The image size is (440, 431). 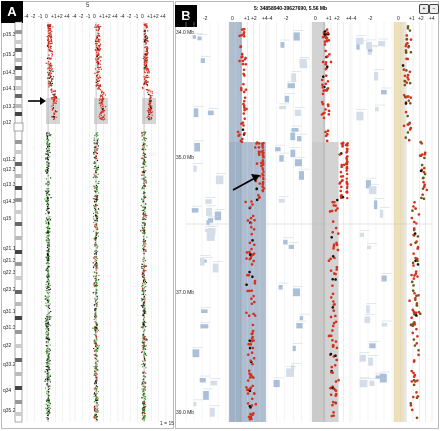 What do you see at coordinates (7, 391) in the screenshot?
I see `band-label: q34` at bounding box center [7, 391].